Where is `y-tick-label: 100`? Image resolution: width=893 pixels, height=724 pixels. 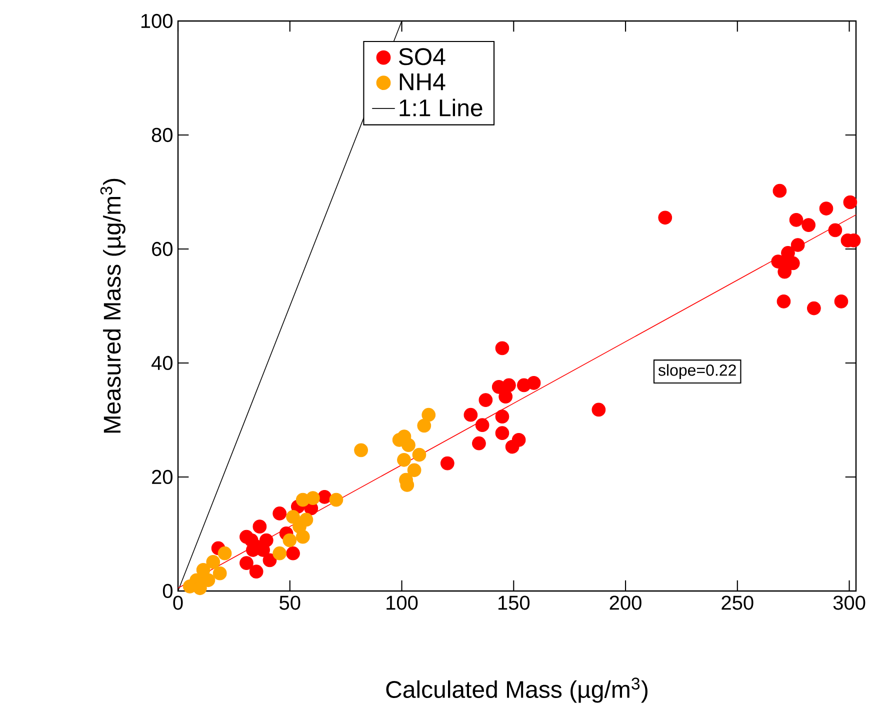
y-tick-label: 100 is located at coordinates (156, 21).